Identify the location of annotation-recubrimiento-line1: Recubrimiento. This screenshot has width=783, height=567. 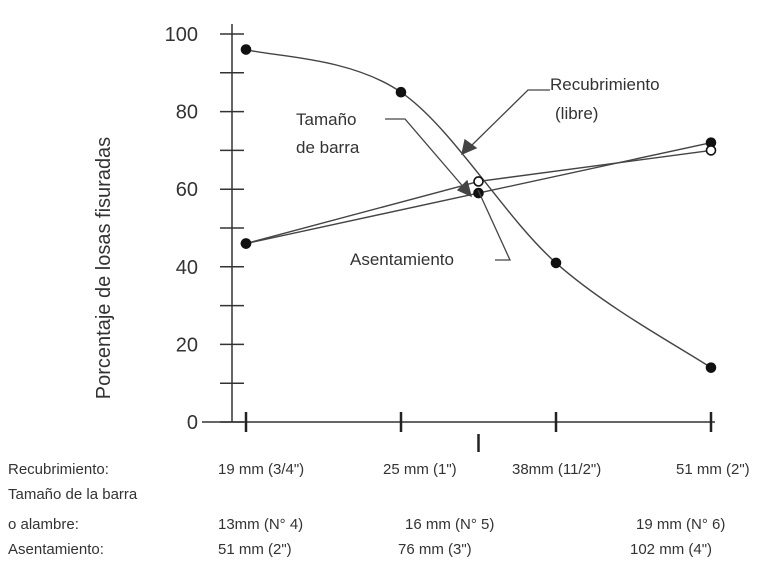
(605, 84).